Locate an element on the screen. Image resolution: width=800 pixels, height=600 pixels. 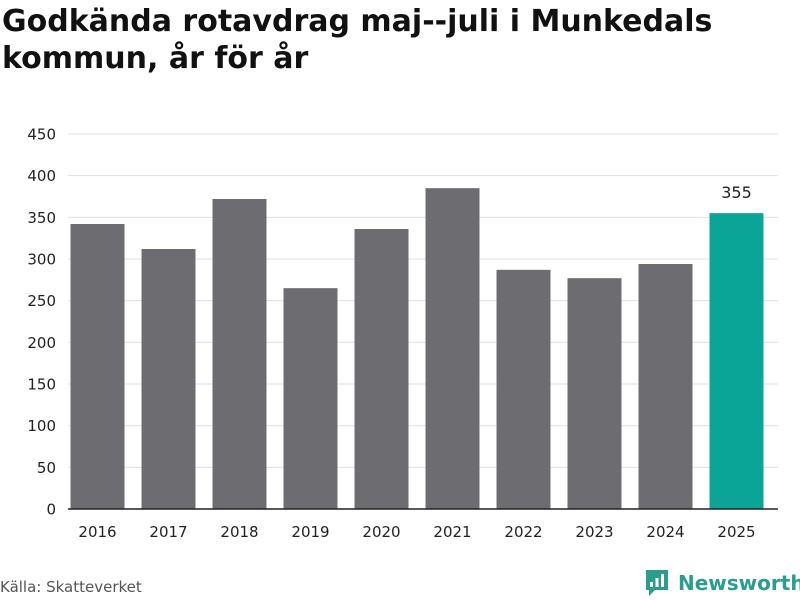
bar-2024 is located at coordinates (665, 386).